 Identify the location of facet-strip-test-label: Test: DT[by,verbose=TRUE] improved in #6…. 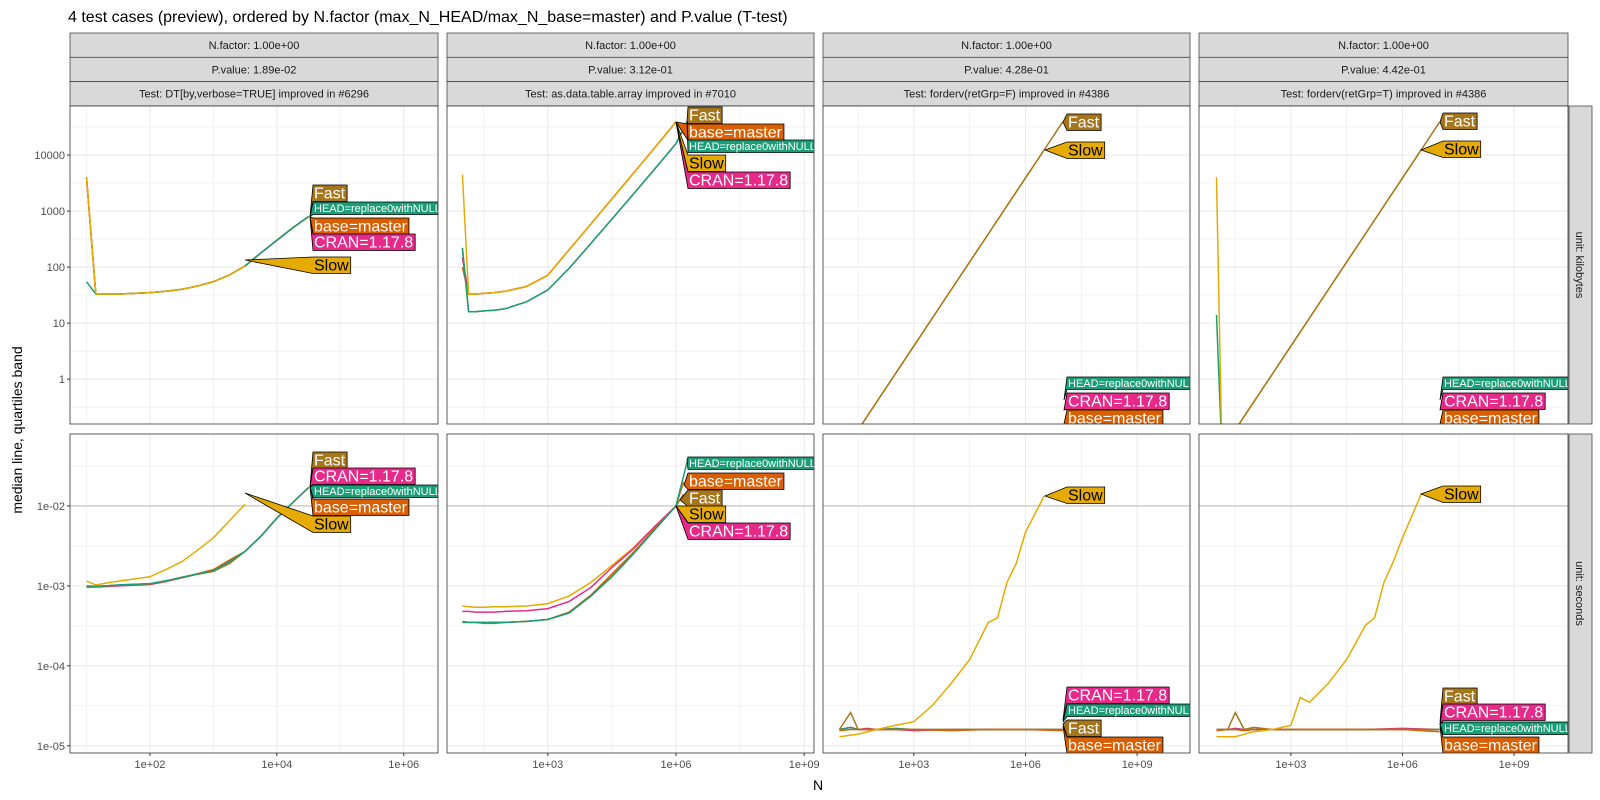
(254, 95).